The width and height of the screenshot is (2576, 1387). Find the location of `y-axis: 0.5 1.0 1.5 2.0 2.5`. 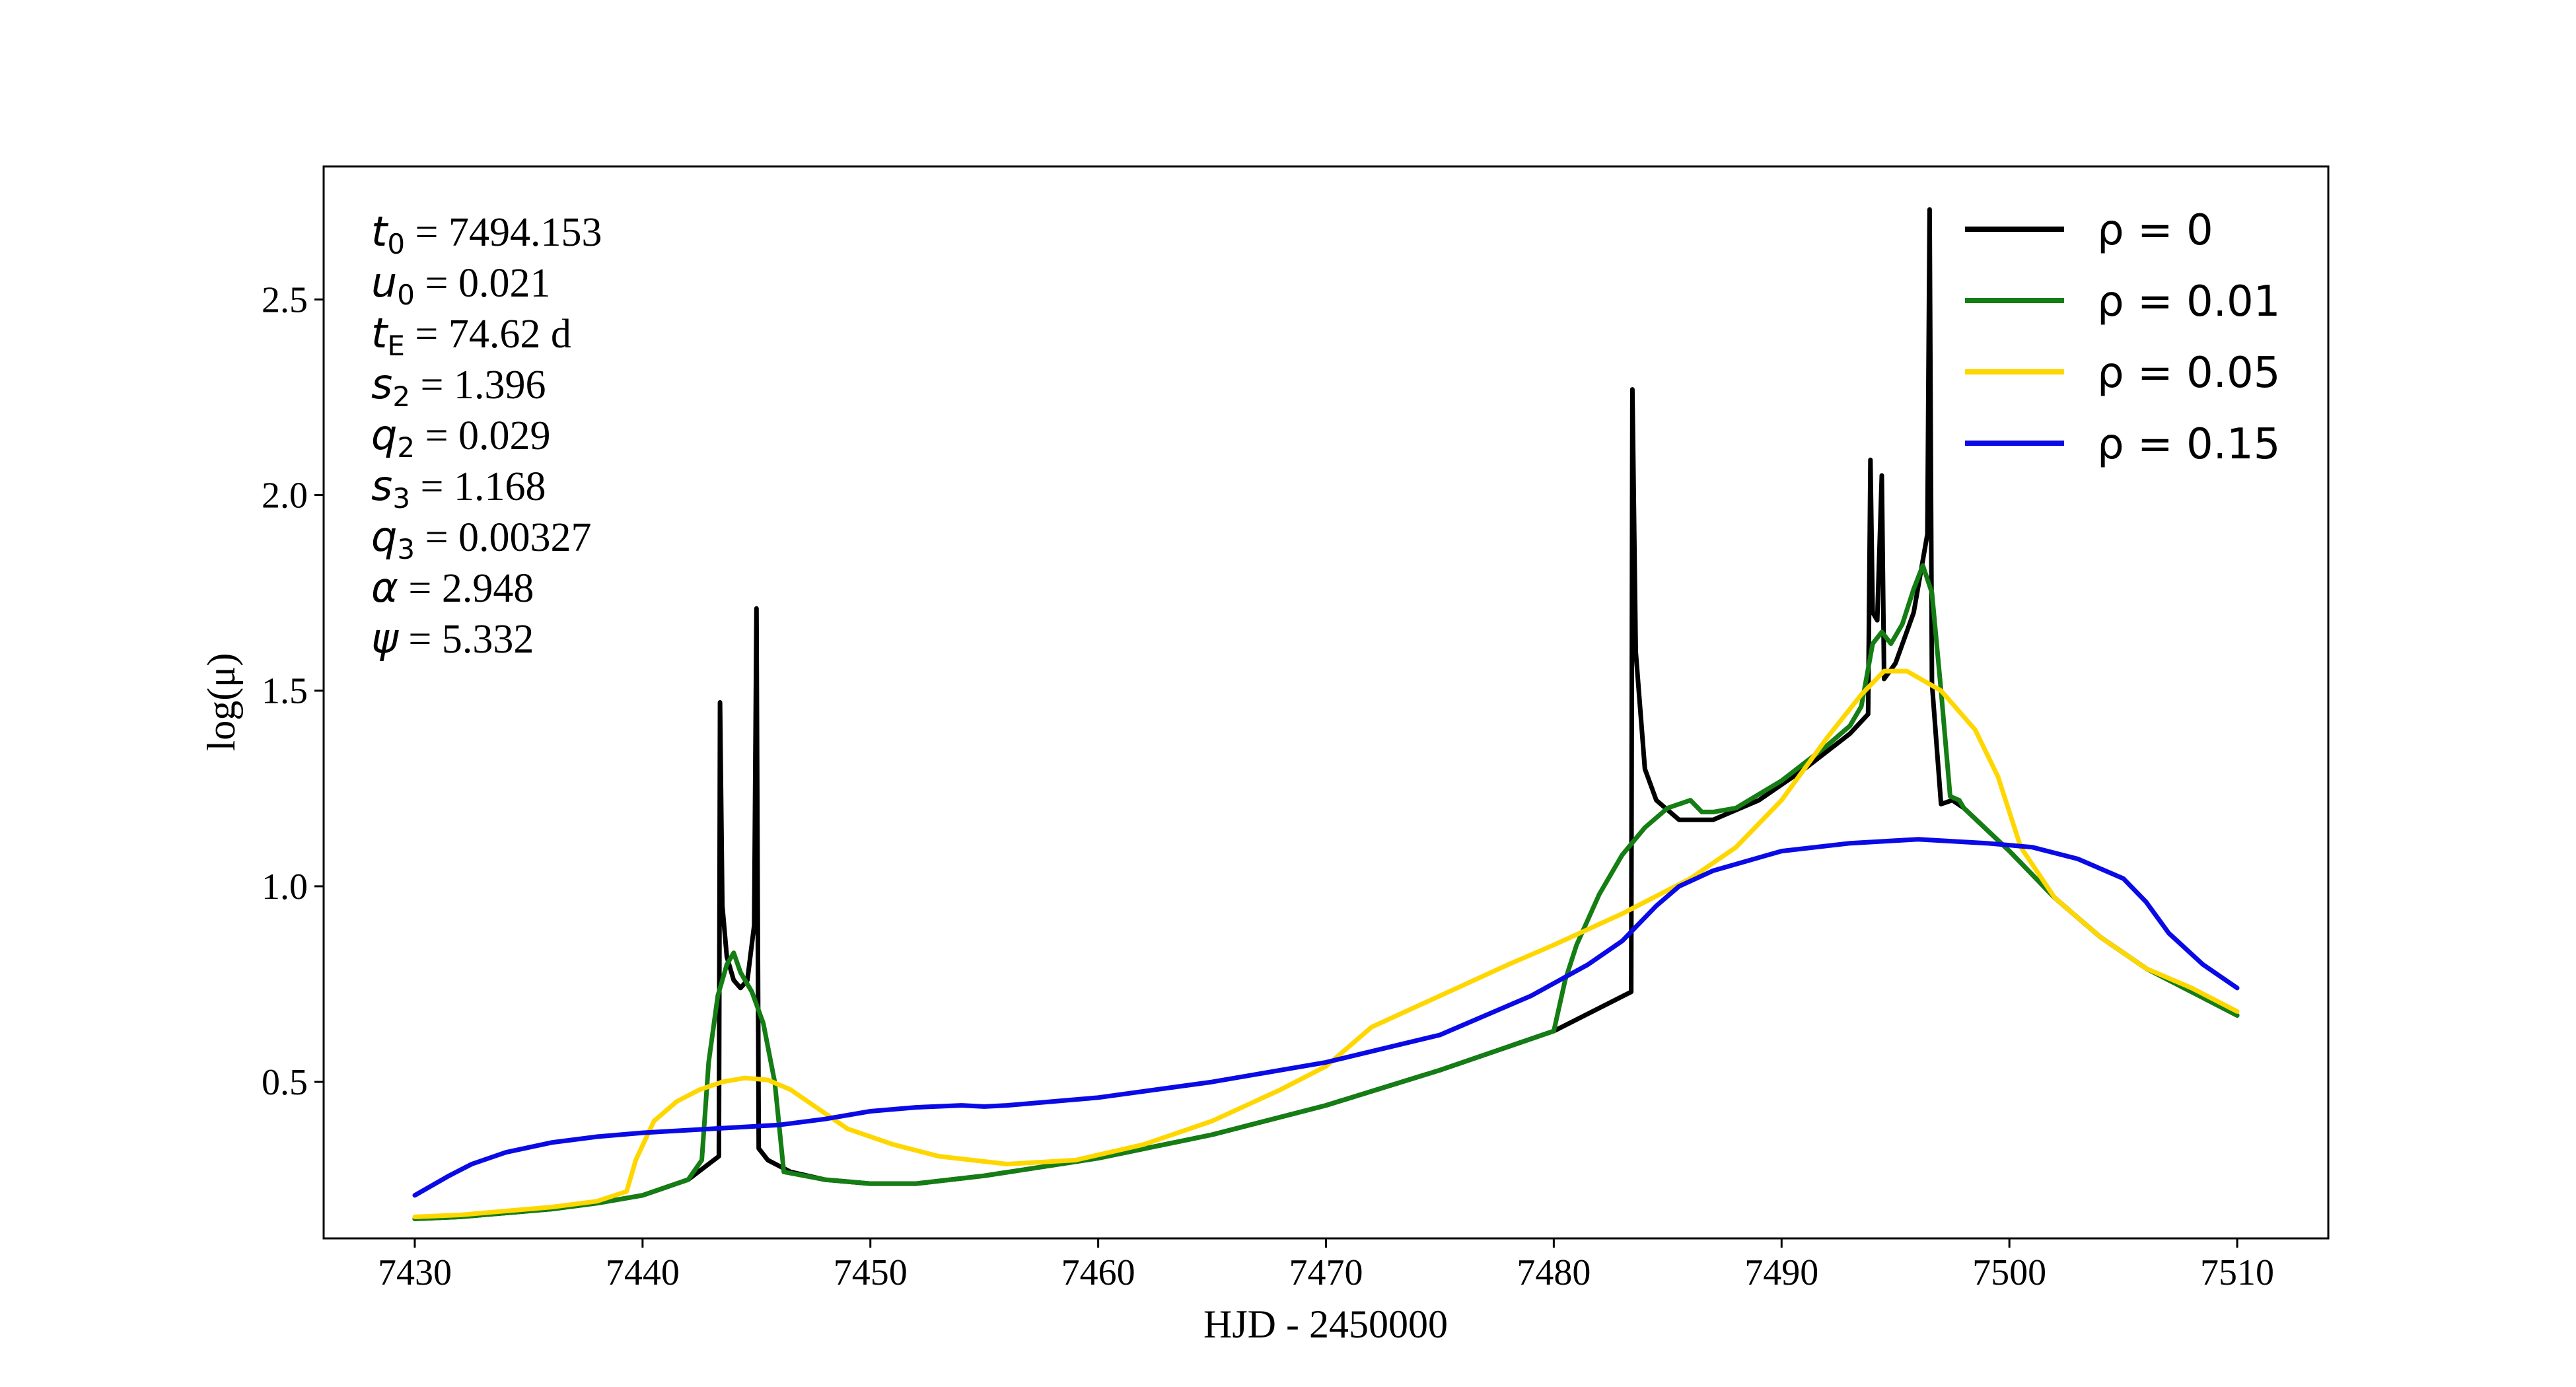

y-axis: 0.5 1.0 1.5 2.0 2.5 is located at coordinates (293, 691).